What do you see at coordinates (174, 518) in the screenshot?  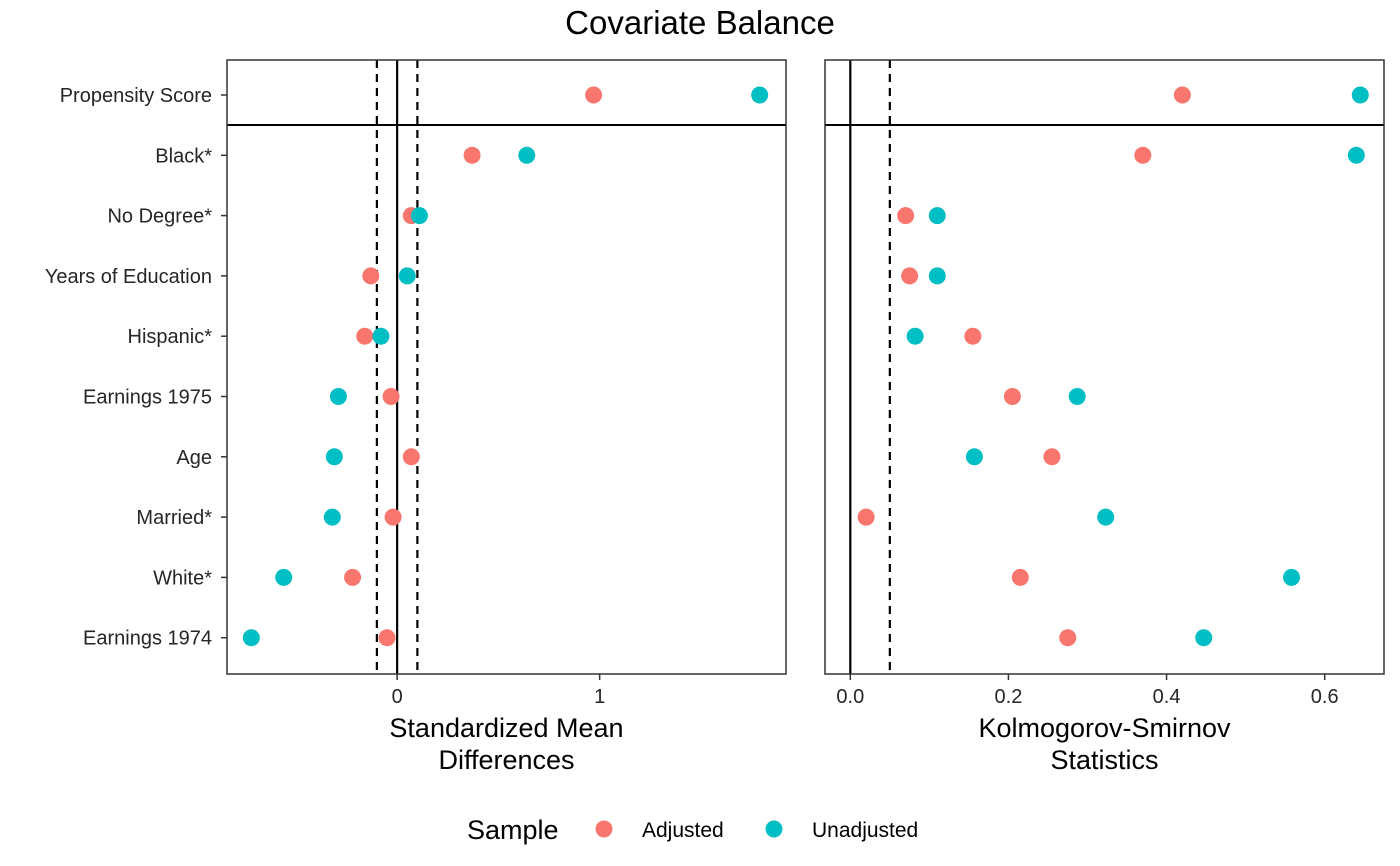 I see `y-tick-label: Married*` at bounding box center [174, 518].